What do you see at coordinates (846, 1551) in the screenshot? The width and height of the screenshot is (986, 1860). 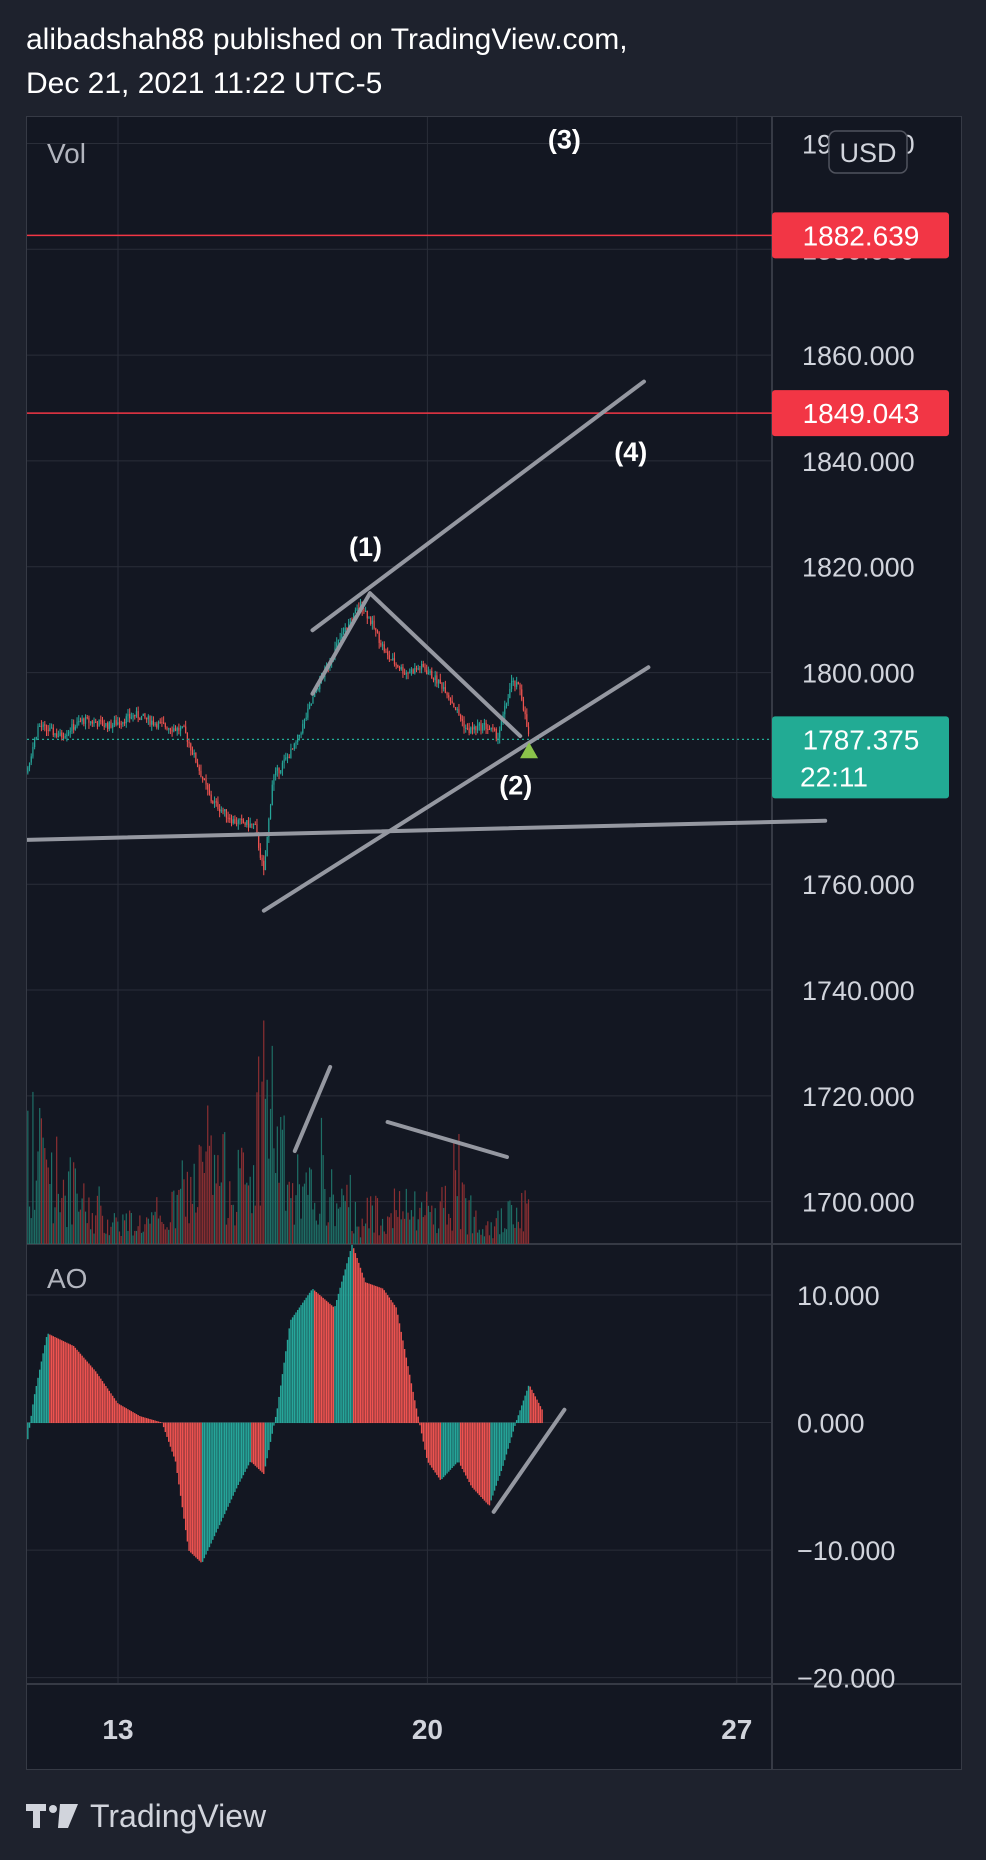 I see `ao-axis-tick: −10.000` at bounding box center [846, 1551].